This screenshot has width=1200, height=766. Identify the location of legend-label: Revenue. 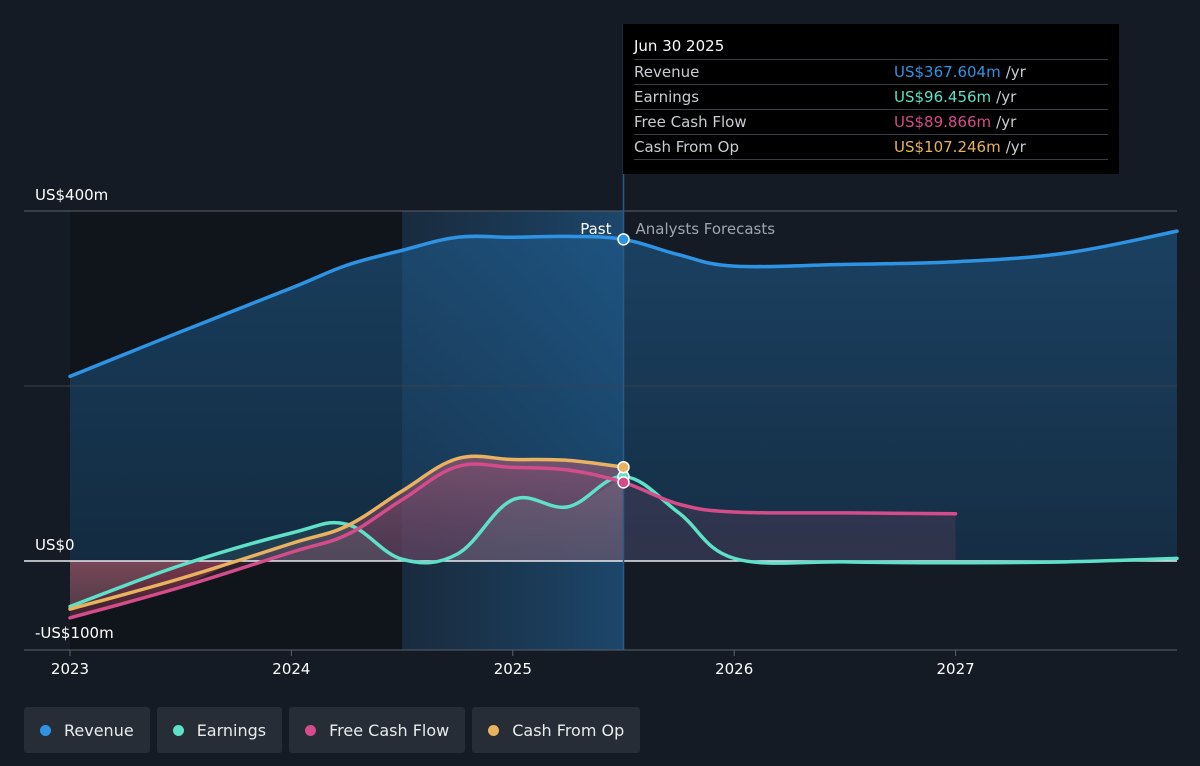
(99, 730).